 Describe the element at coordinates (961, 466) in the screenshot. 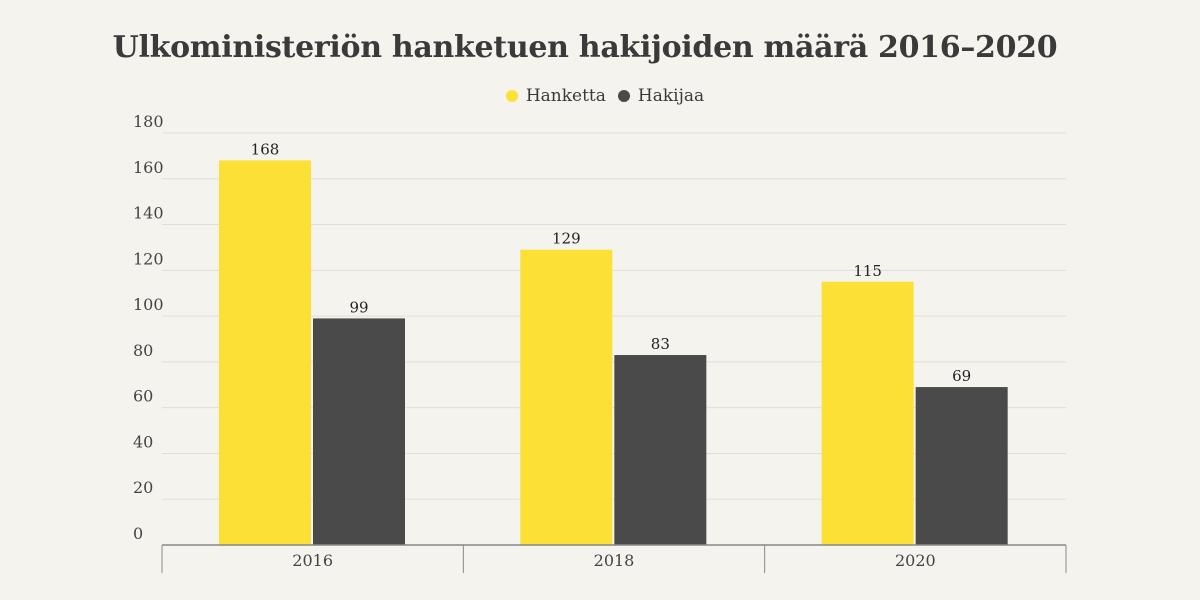

I see `bar-hakijaa-2020` at that location.